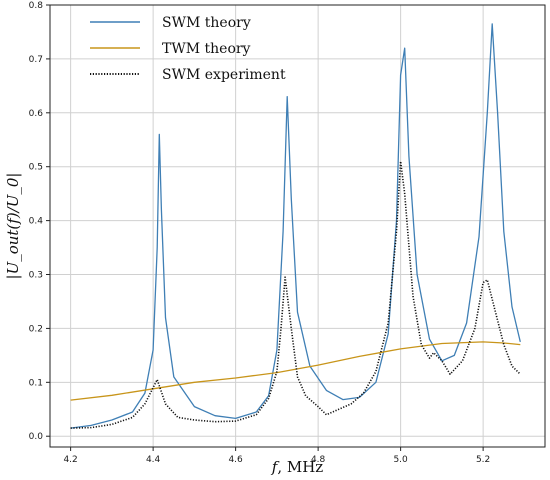  I want to click on x-axis-title: f, MHz, so click(297, 467).